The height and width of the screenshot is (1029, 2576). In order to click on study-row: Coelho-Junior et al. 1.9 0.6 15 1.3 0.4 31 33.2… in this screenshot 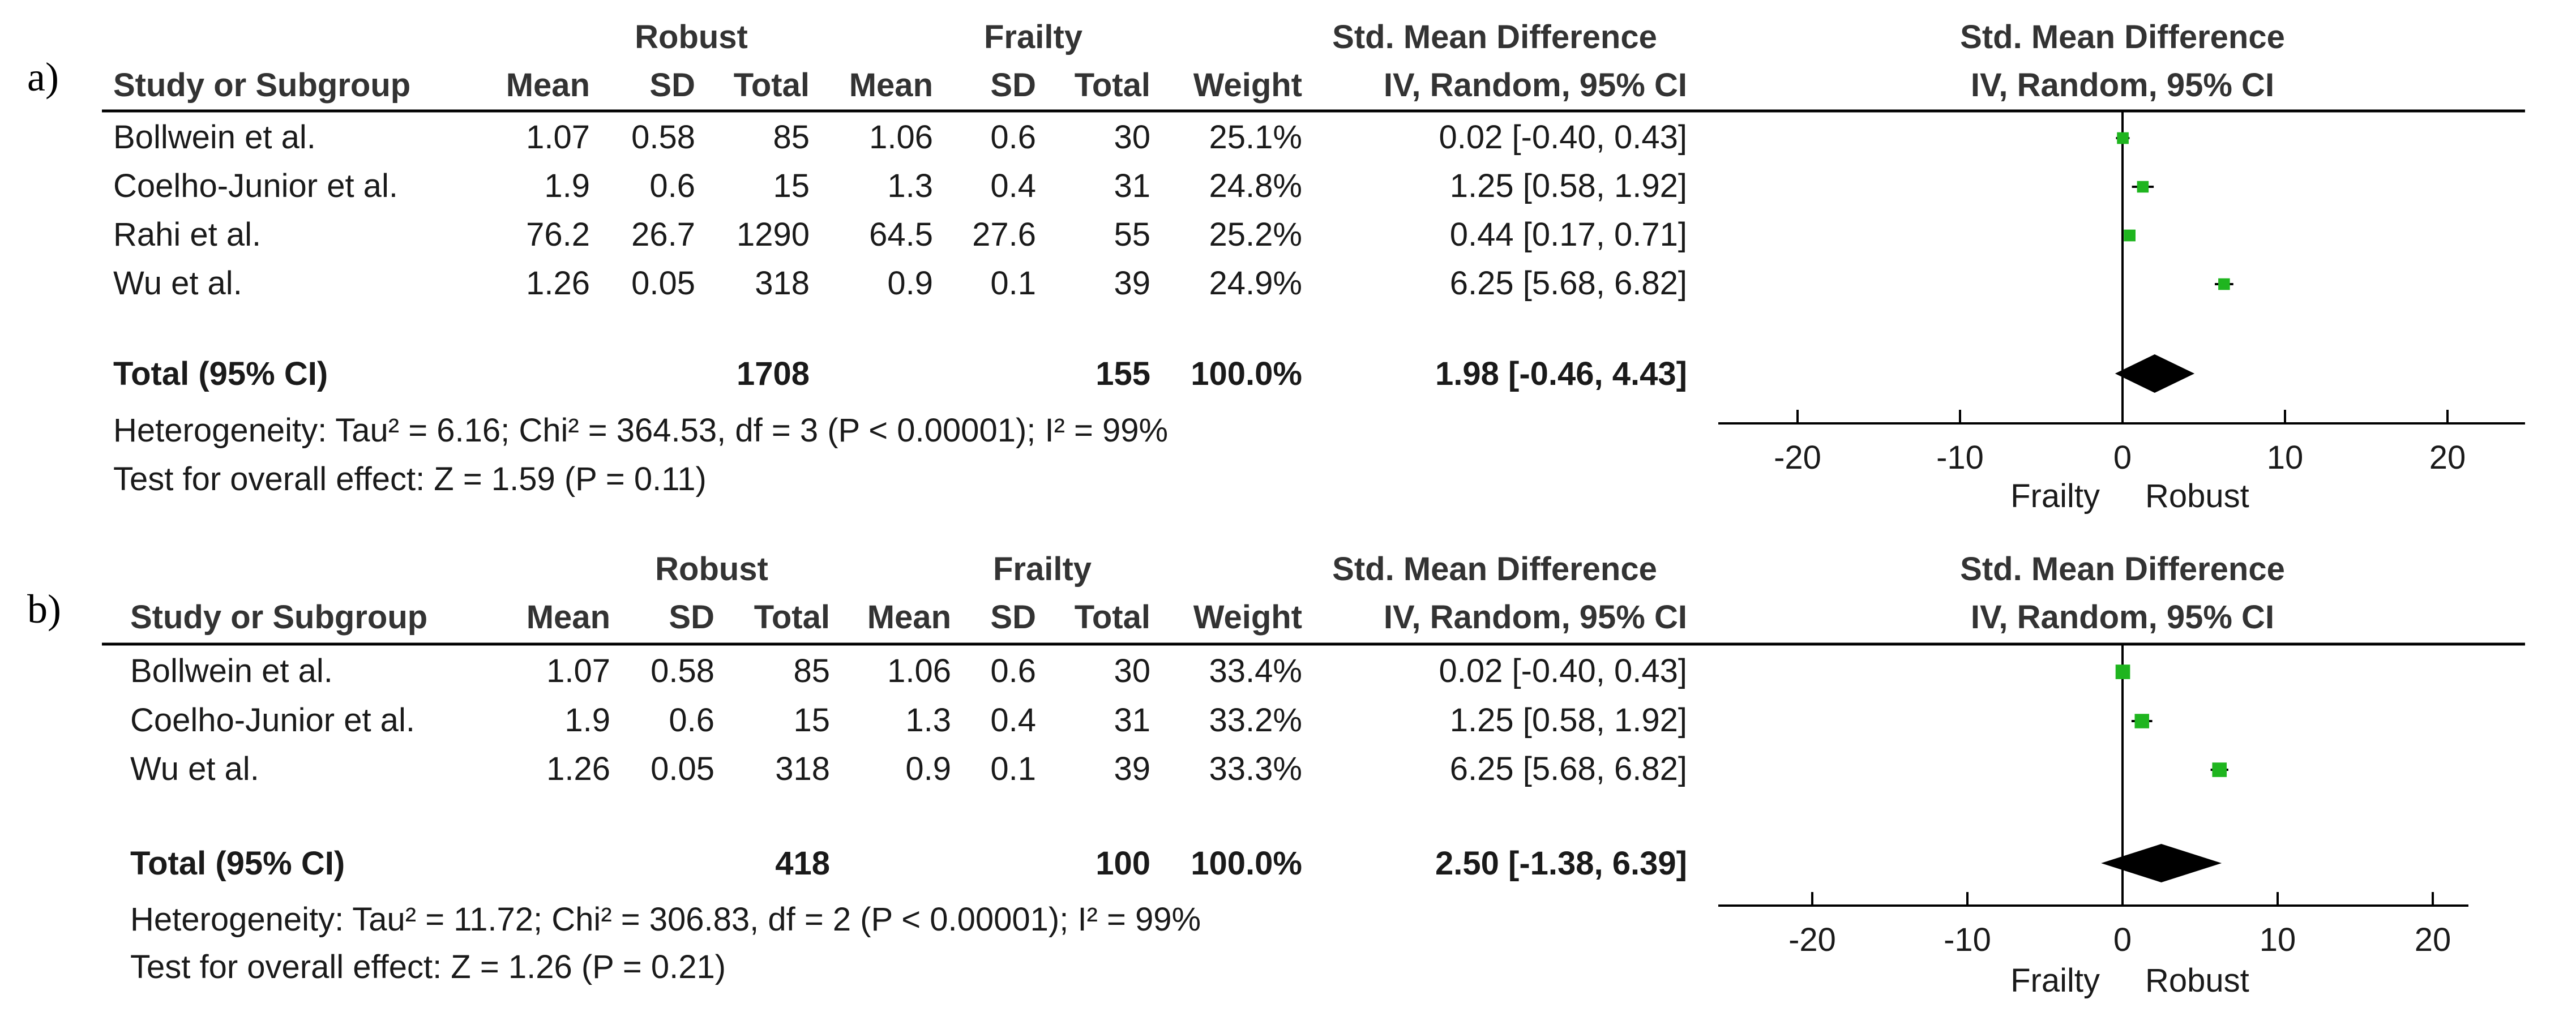, I will do `click(1141, 720)`.